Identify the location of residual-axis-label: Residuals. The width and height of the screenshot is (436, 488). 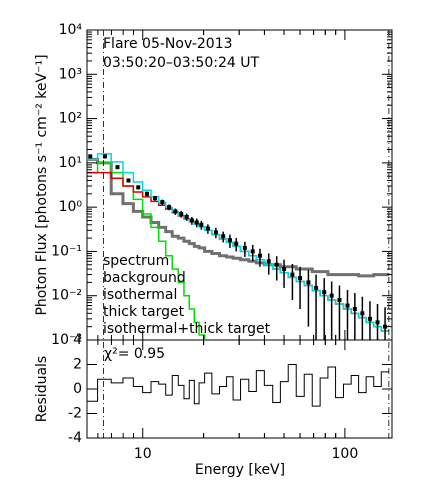
(42, 389).